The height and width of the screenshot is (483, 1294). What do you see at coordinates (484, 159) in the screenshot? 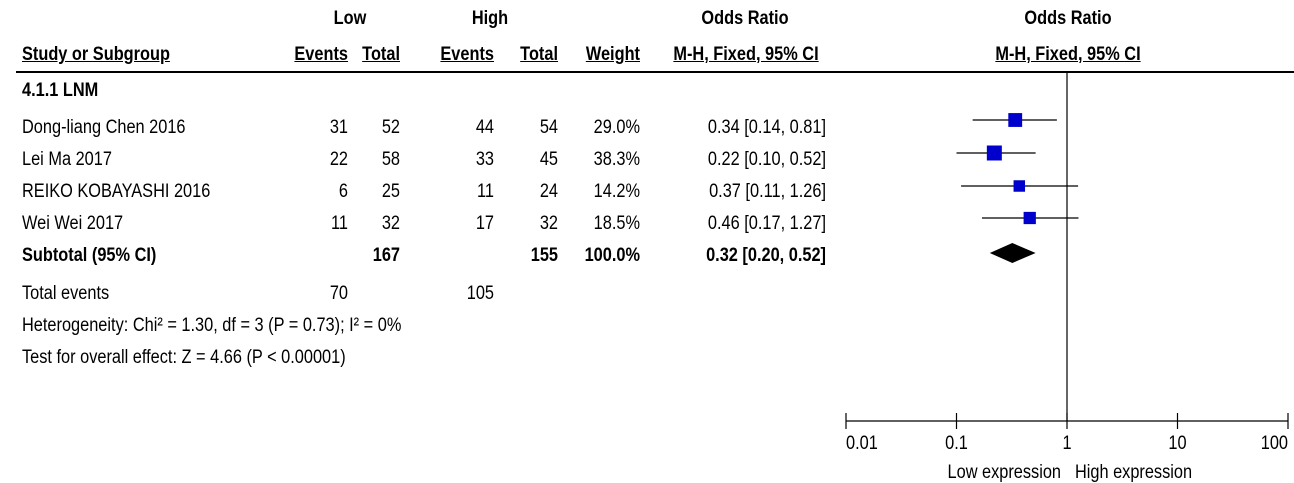
I see `events-high: 33` at bounding box center [484, 159].